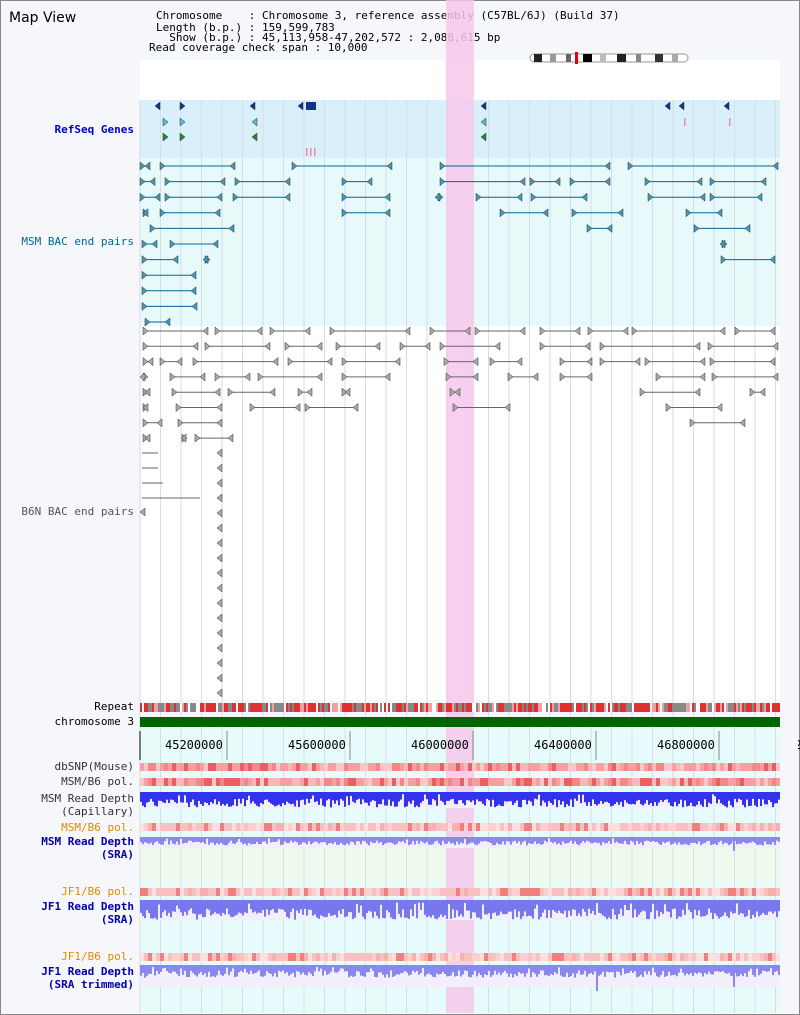  I want to click on axis-tick-label: 46400000, so click(563, 745).